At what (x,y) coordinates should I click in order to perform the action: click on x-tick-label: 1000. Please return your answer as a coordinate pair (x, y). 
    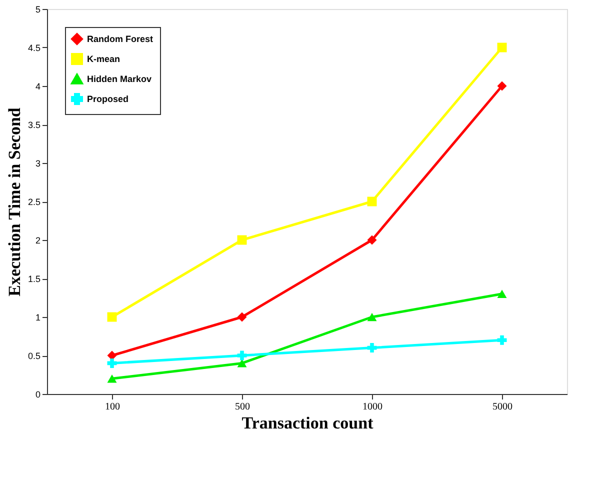
    Looking at the image, I should click on (372, 407).